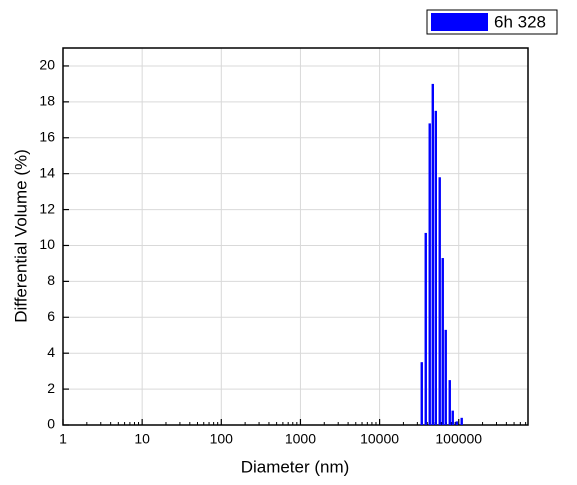 The image size is (577, 485). I want to click on x-tick-label: 10, so click(142, 439).